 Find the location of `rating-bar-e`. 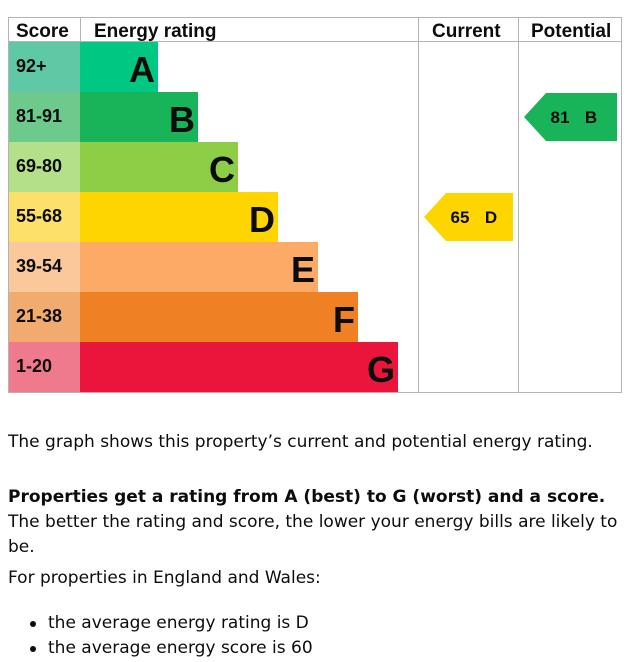

rating-bar-e is located at coordinates (199, 267).